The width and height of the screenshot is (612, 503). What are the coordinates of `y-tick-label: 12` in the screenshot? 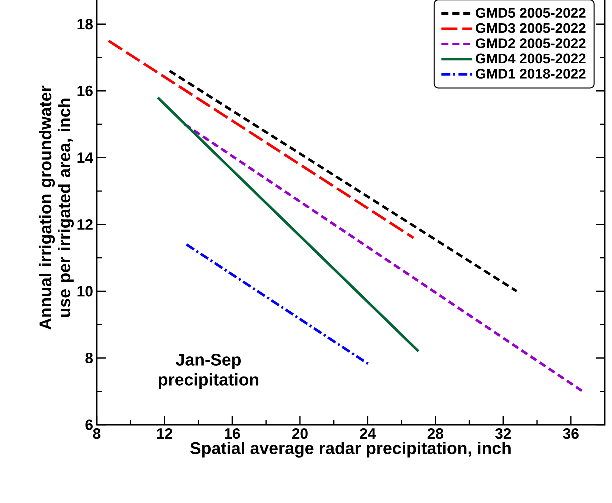 It's located at (85, 224).